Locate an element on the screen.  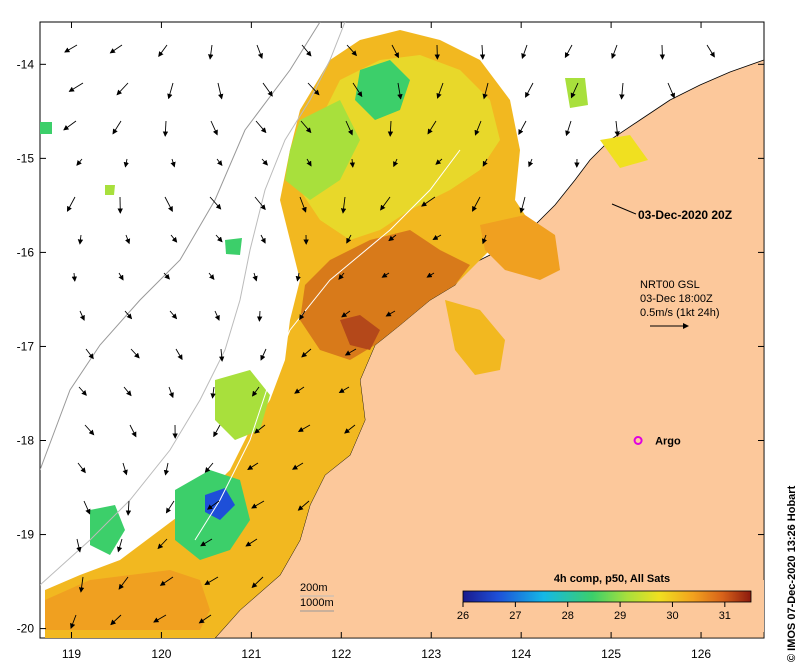
x-tick-label: 125 is located at coordinates (611, 654).